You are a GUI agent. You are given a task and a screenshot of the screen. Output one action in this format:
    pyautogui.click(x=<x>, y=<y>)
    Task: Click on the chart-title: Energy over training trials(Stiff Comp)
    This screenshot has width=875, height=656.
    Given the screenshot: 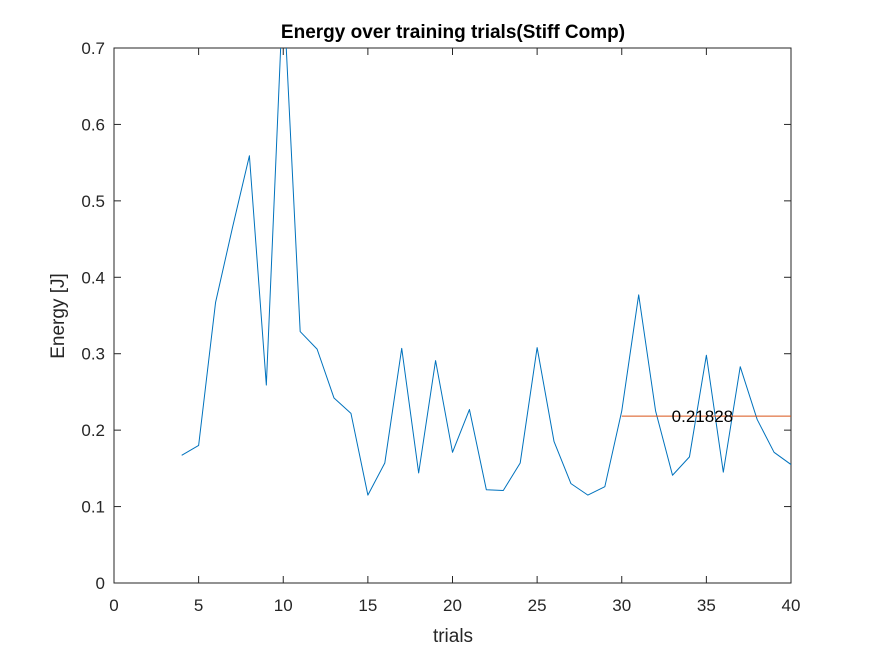 What is the action you would take?
    pyautogui.click(x=453, y=32)
    